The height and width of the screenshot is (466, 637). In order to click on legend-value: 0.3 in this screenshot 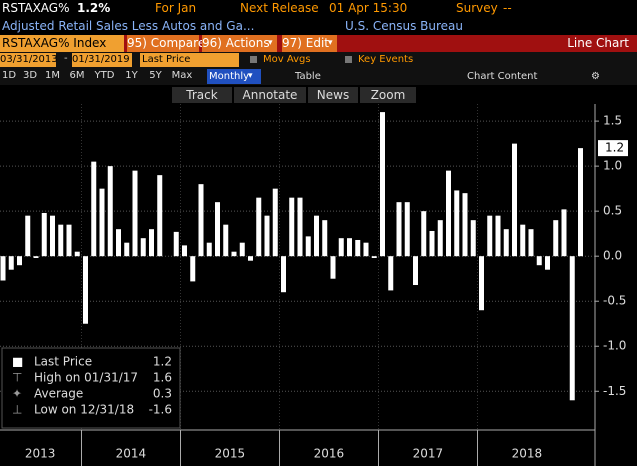, I will do `click(162, 394)`.